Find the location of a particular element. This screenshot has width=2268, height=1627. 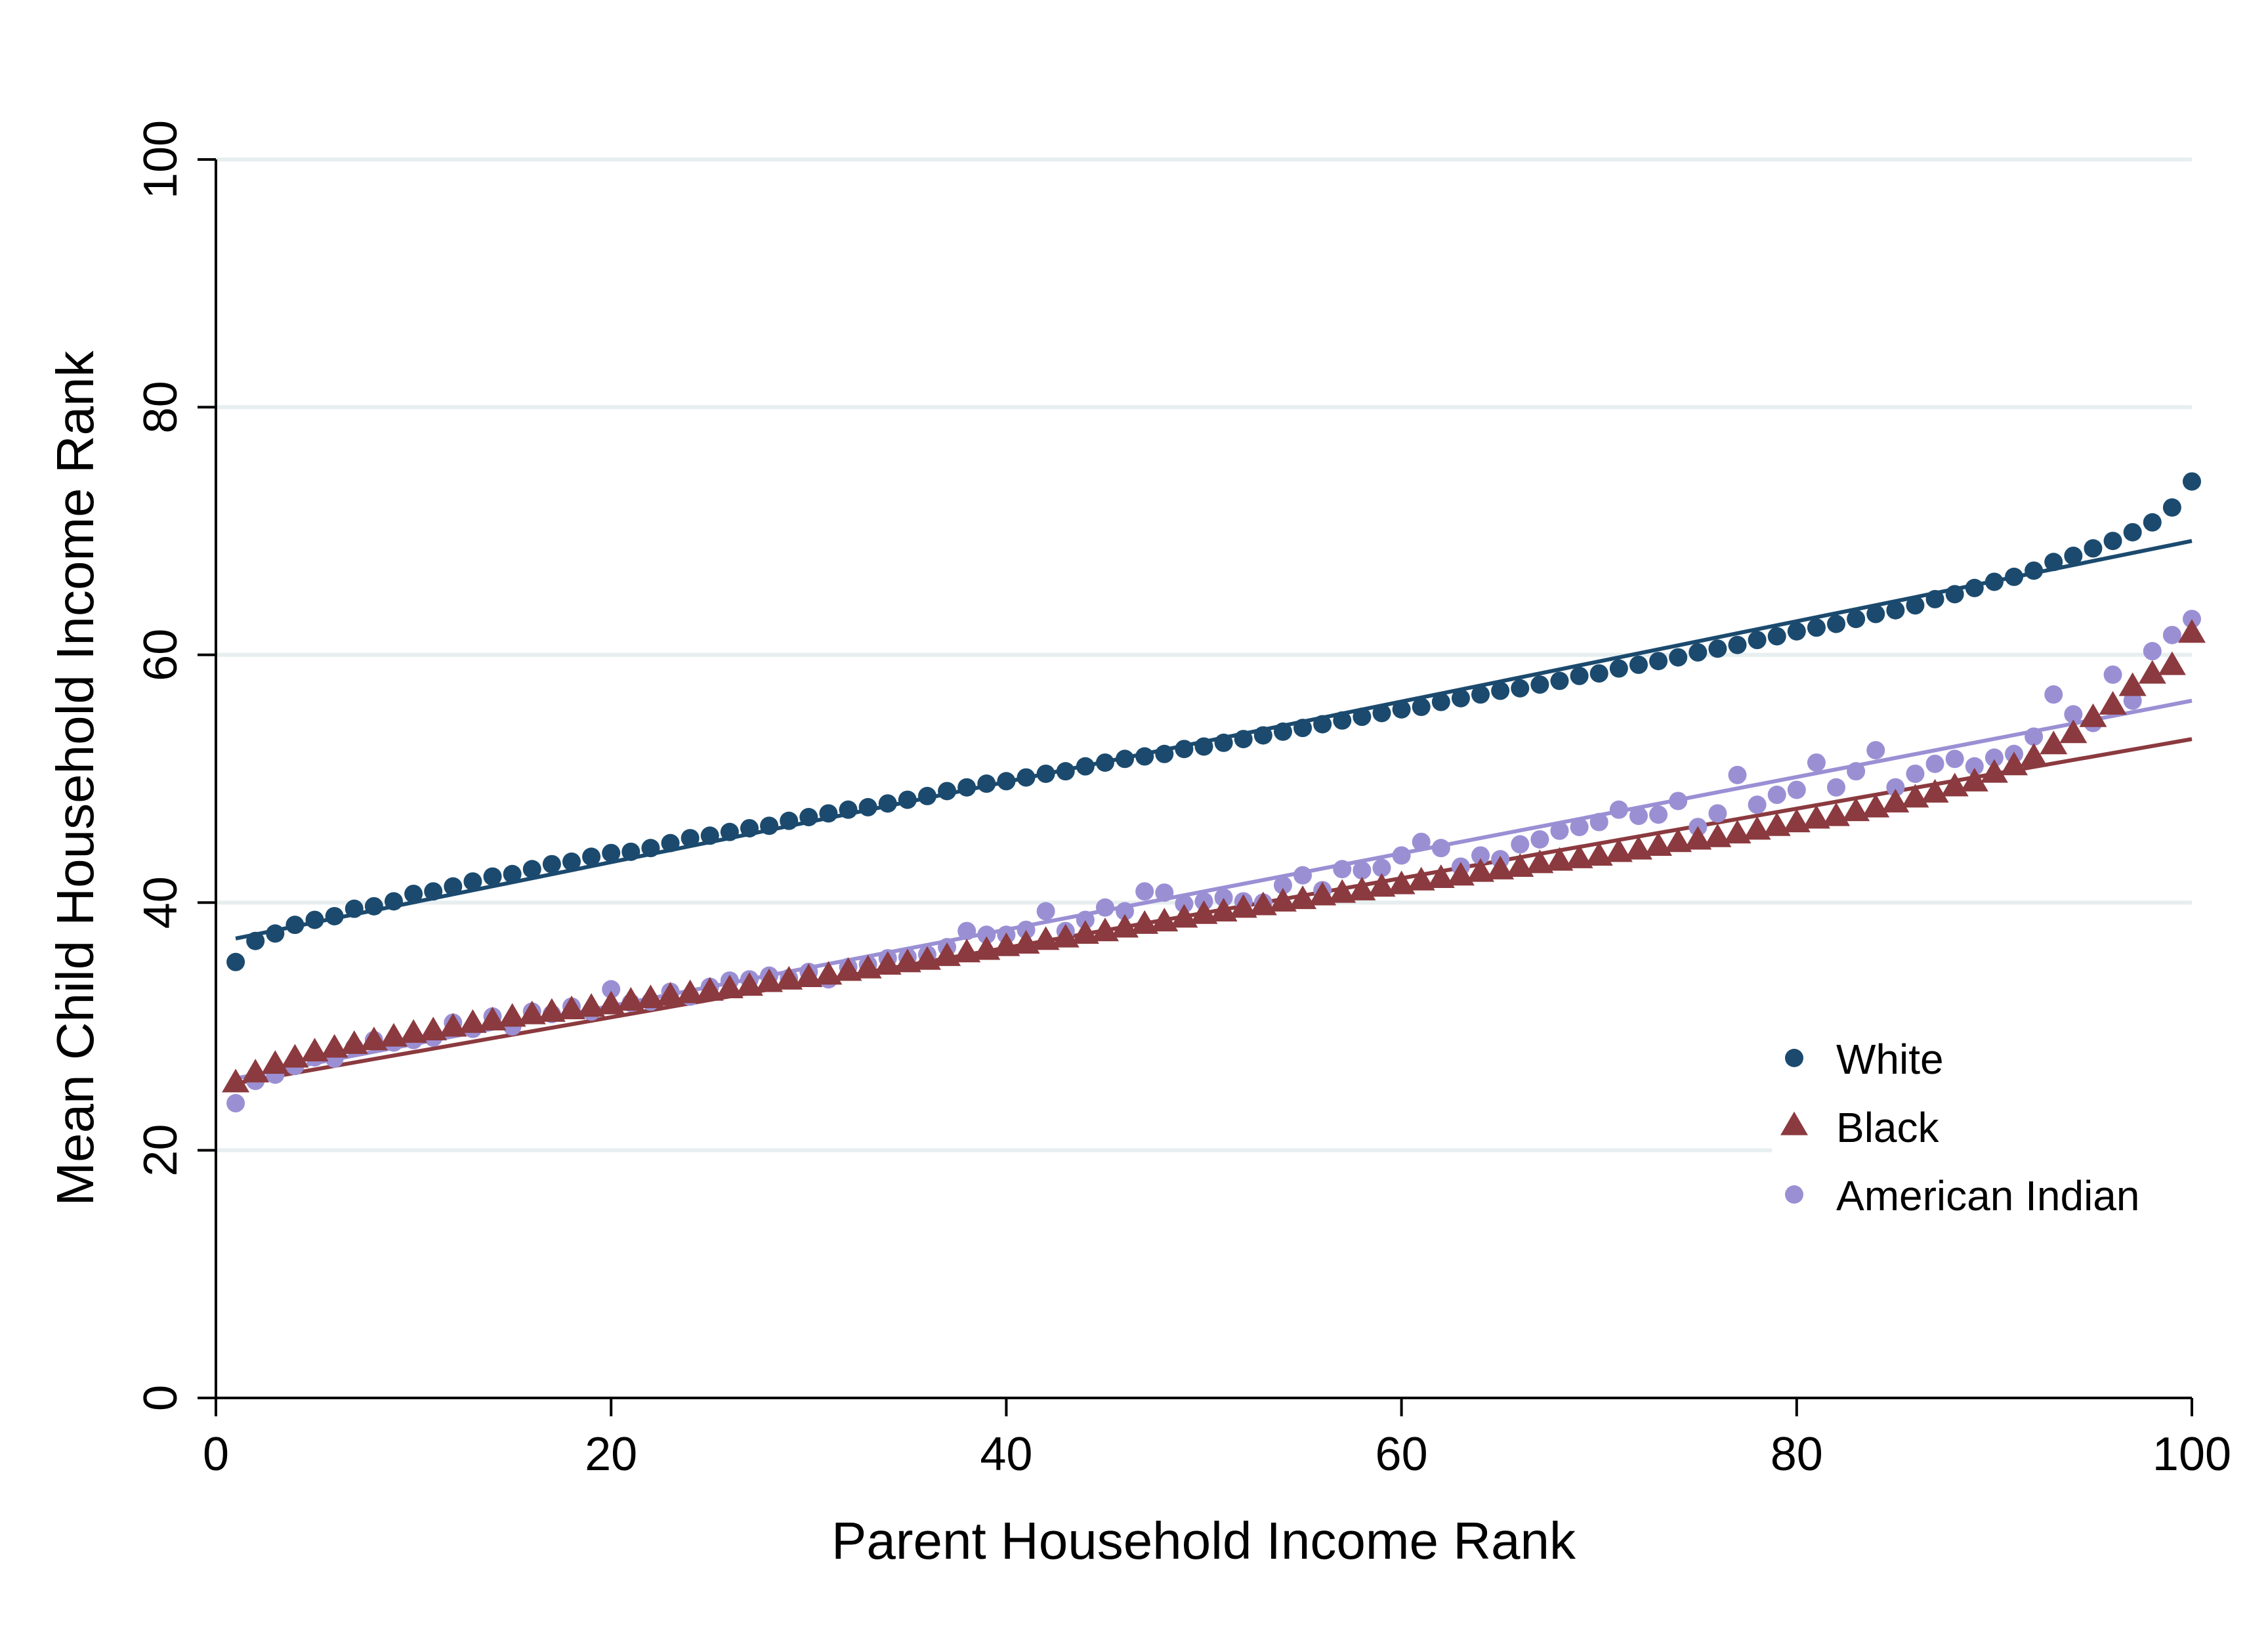

x-tick-label: 0 is located at coordinates (216, 1454).